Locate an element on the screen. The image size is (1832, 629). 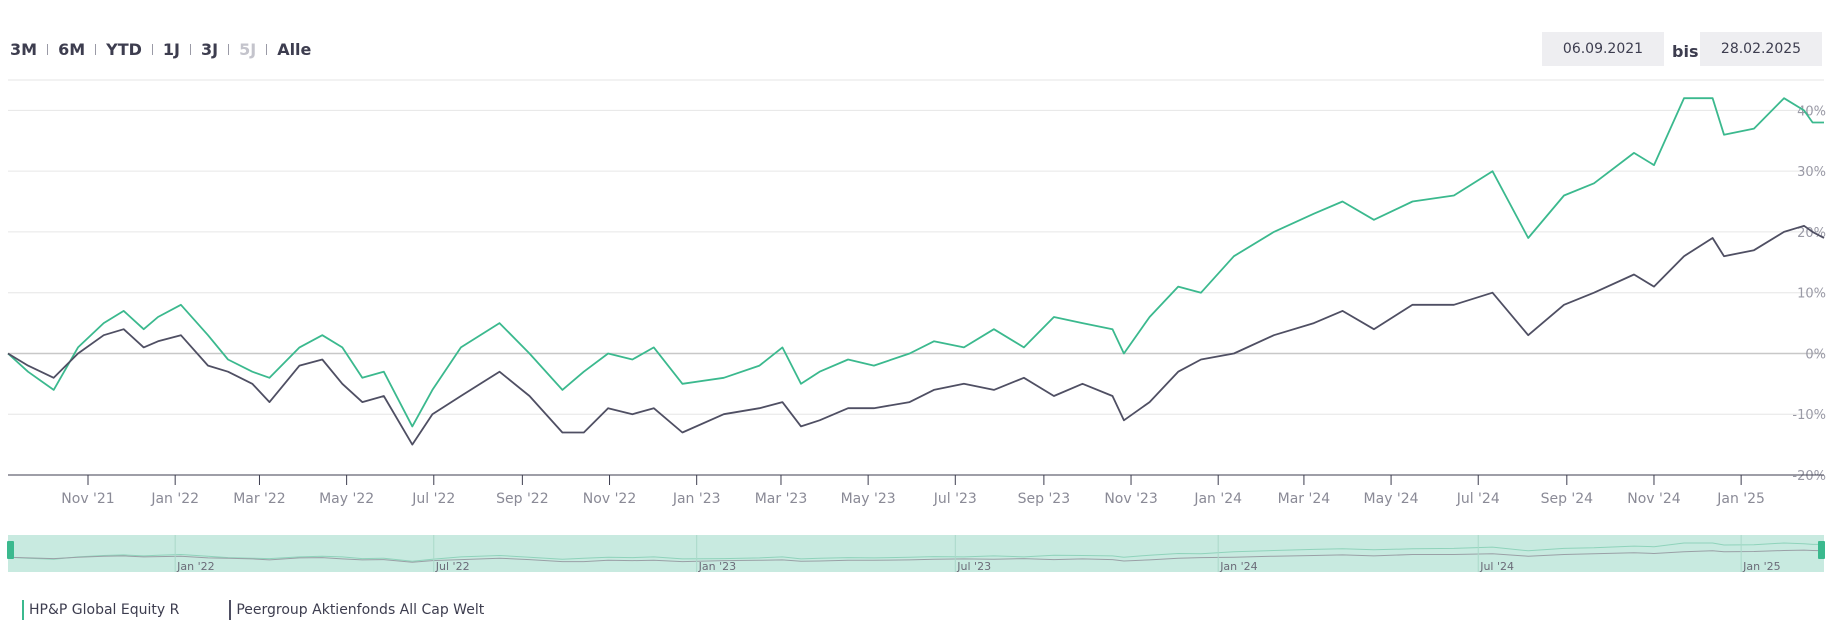
x-tick-label: Mar '24 is located at coordinates (1304, 499).